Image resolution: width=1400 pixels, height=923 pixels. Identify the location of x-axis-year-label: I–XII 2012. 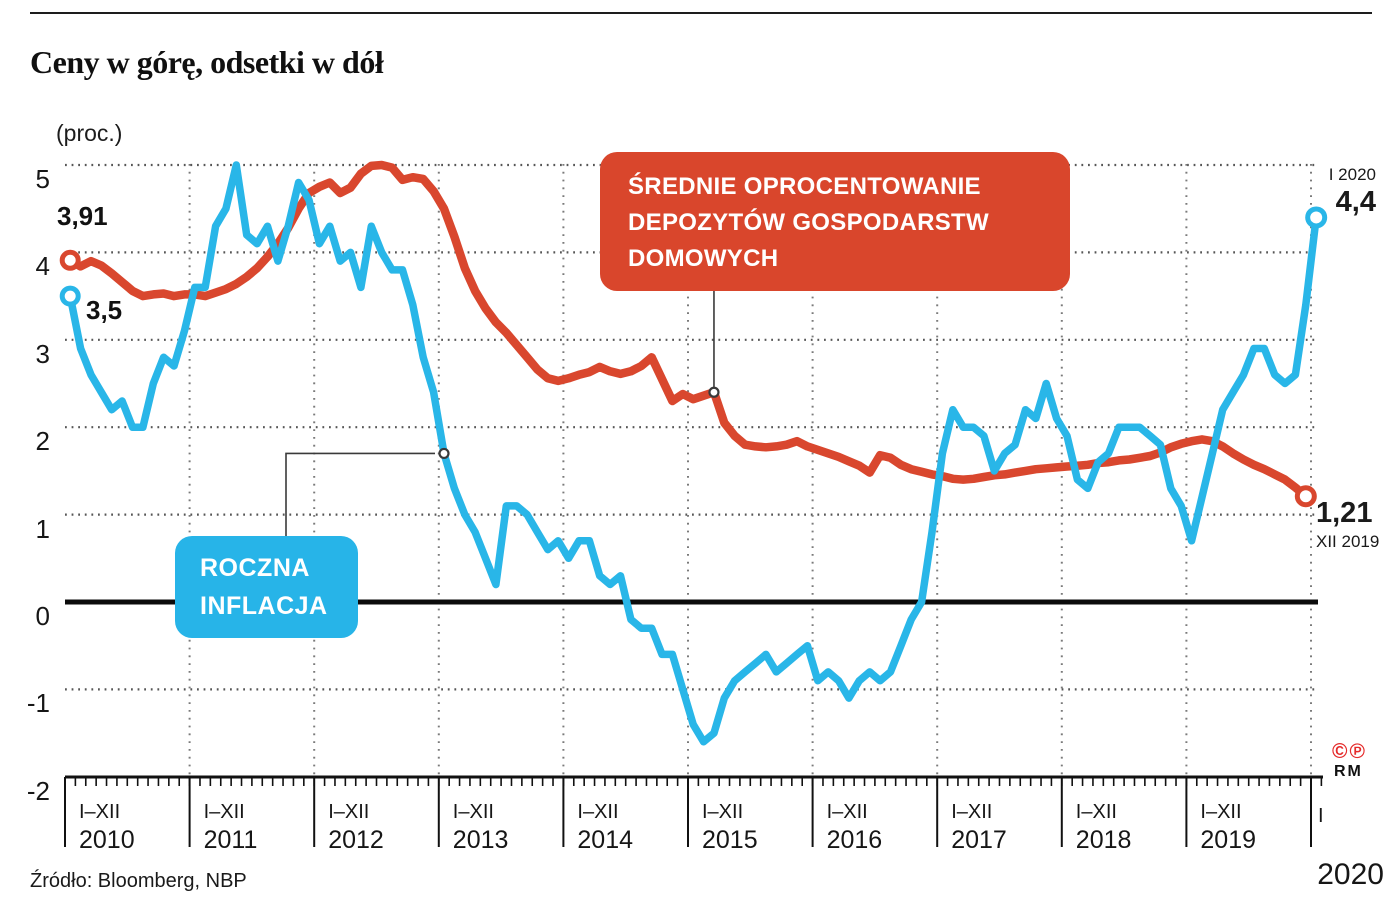
(356, 827).